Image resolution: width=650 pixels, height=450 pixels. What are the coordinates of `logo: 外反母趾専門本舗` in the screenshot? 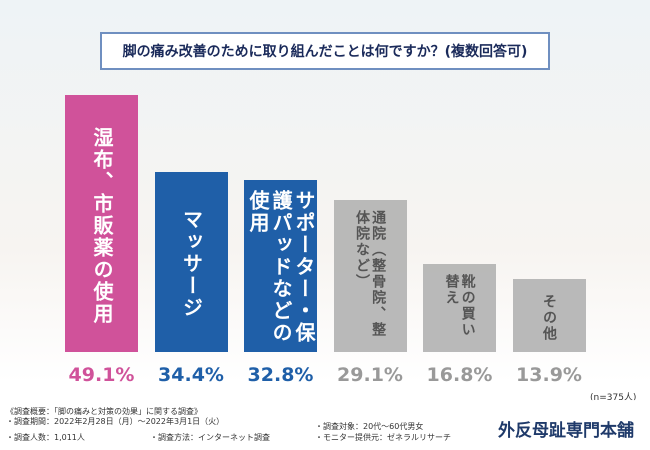 It's located at (566, 431).